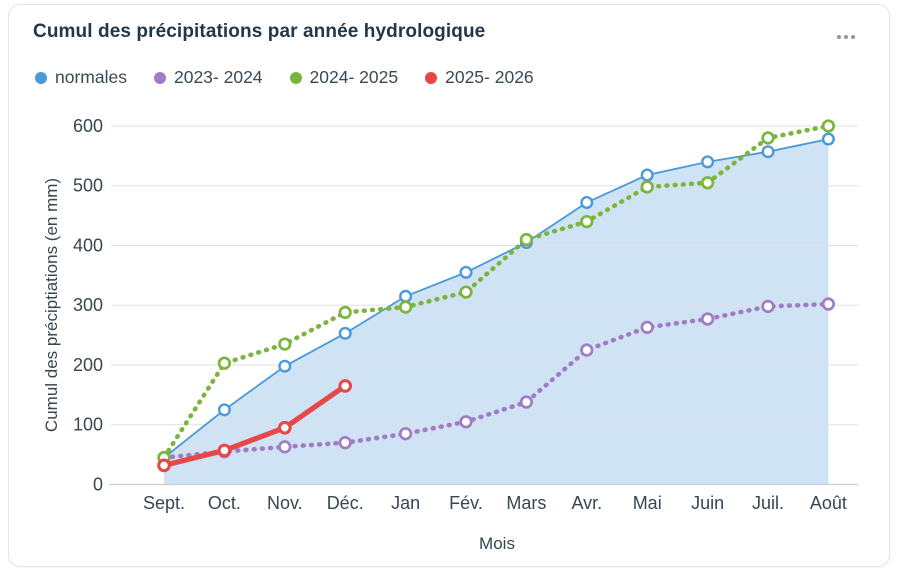 This screenshot has width=898, height=575. I want to click on y-tick-label-100: 100, so click(88, 425).